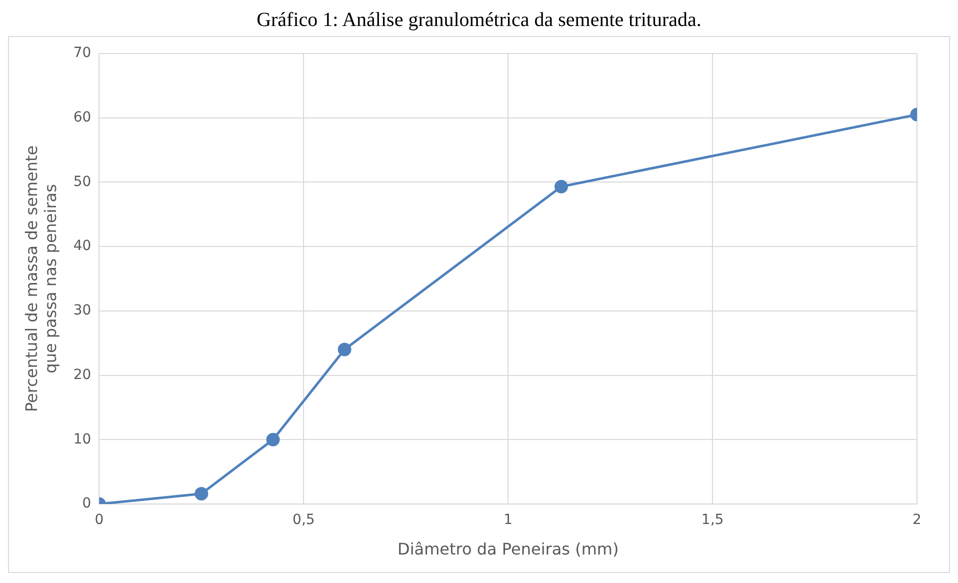 Image resolution: width=958 pixels, height=583 pixels. What do you see at coordinates (82, 53) in the screenshot?
I see `y-tick-label: 70` at bounding box center [82, 53].